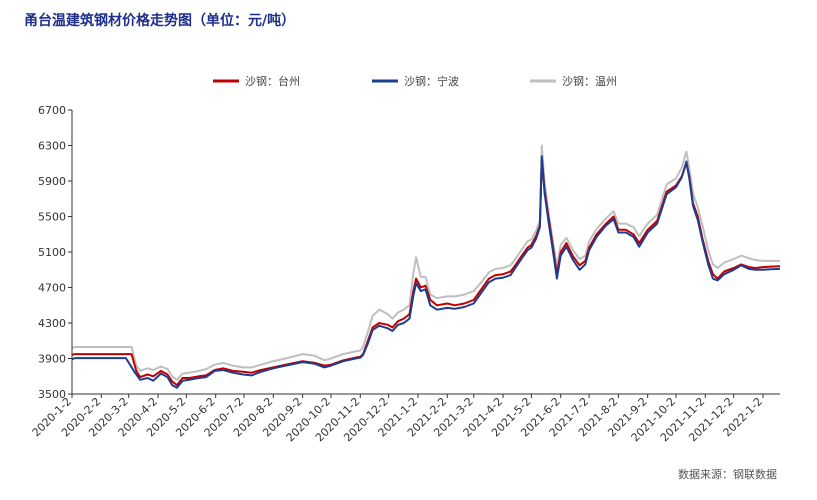  I want to click on y-tick-label: 6300, so click(52, 146).